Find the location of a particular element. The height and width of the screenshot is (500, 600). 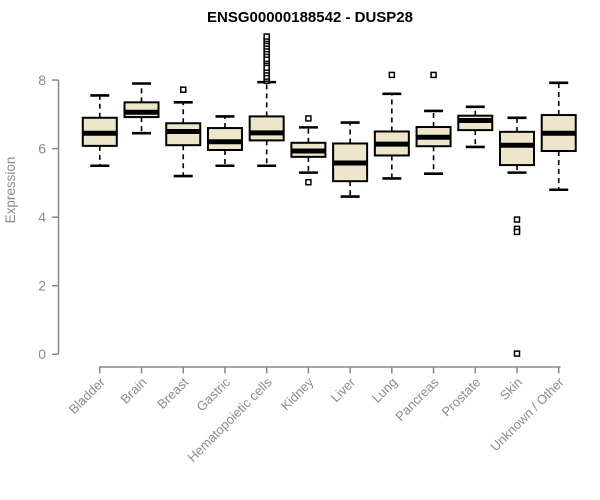

boxplot-brain is located at coordinates (141, 108).